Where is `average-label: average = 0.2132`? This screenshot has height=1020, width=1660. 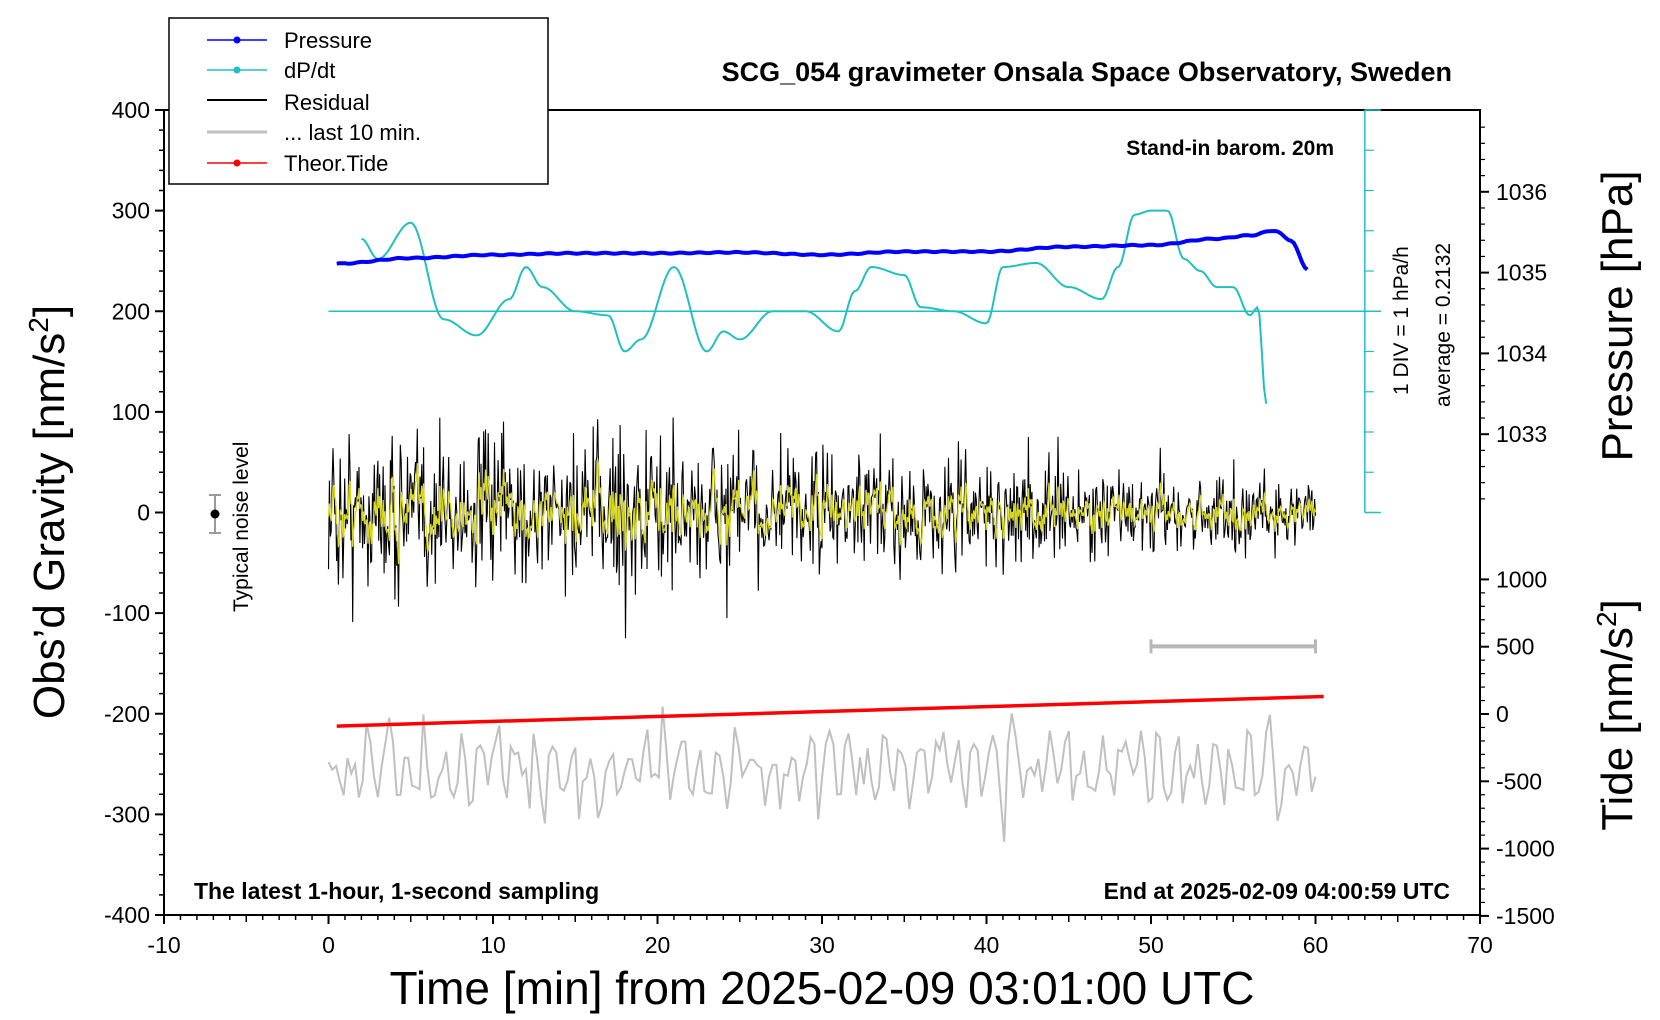 average-label: average = 0.2132 is located at coordinates (1443, 325).